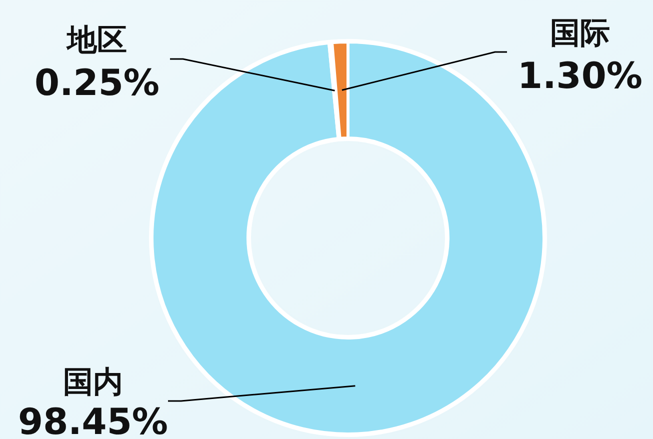 The image size is (653, 439). I want to click on slice-label: 地区, so click(96, 40).